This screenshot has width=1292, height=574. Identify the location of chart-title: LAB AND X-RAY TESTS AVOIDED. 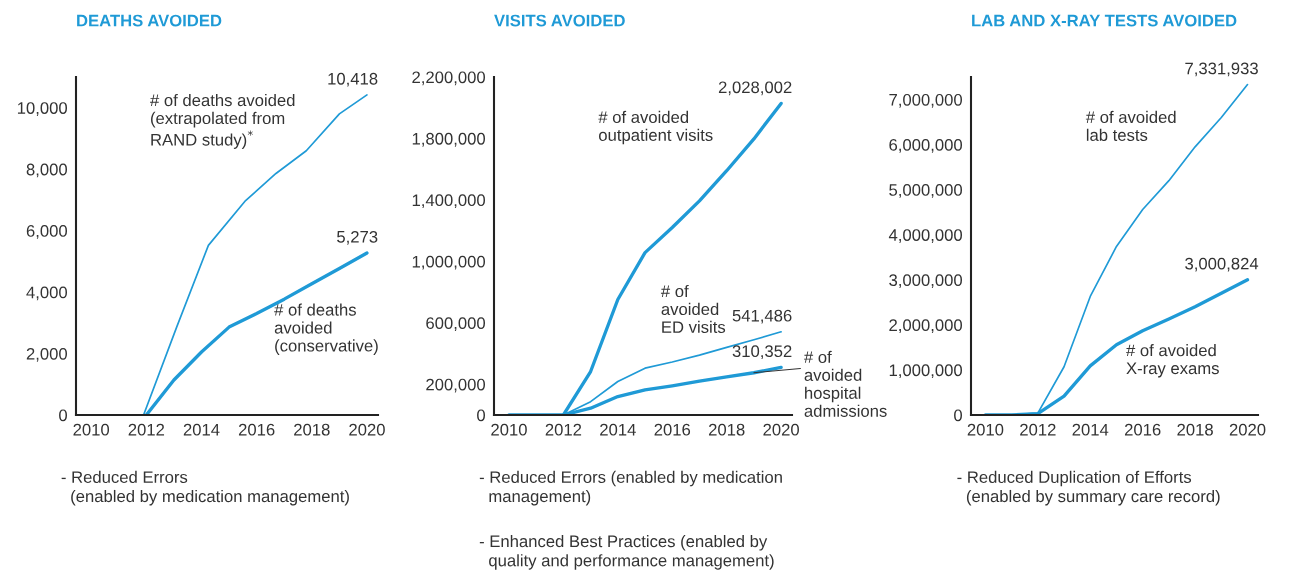
(1104, 20).